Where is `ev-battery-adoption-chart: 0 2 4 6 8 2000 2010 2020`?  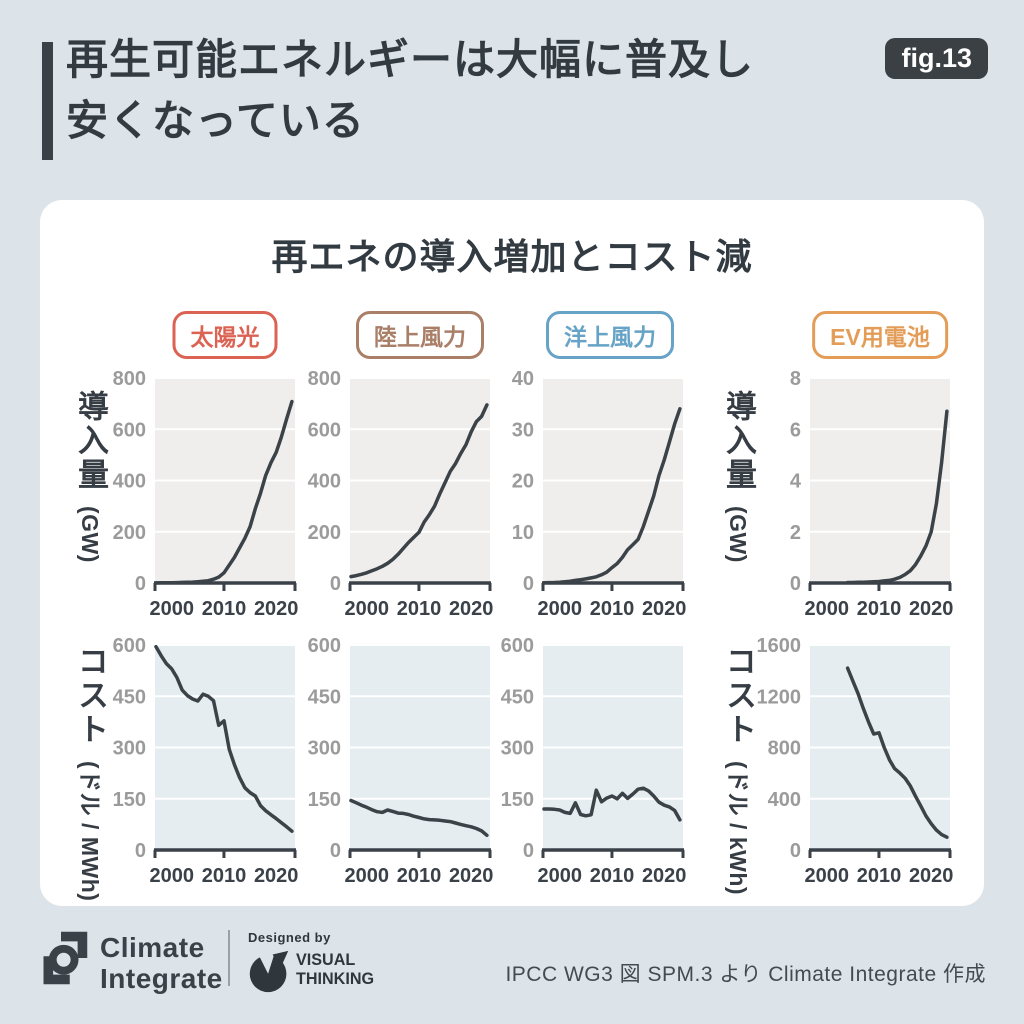
ev-battery-adoption-chart: 0 2 4 6 8 2000 2010 2020 is located at coordinates (857, 495).